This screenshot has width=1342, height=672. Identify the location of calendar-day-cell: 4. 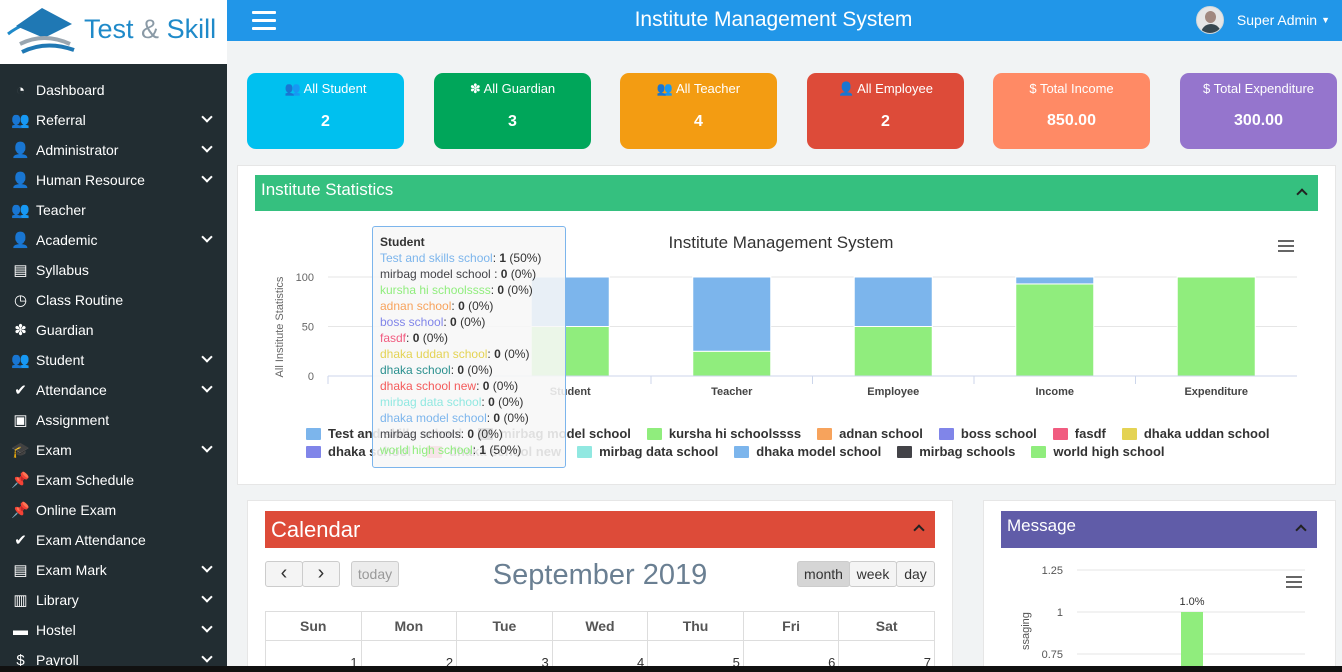
(600, 655).